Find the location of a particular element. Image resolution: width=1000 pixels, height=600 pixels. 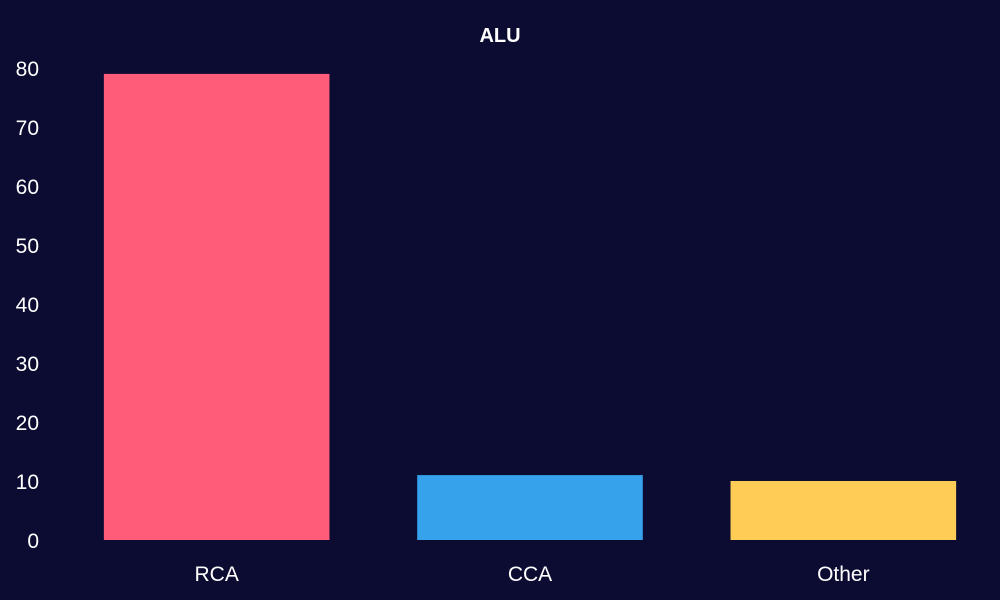

y-tick-label: 10 is located at coordinates (27, 482).